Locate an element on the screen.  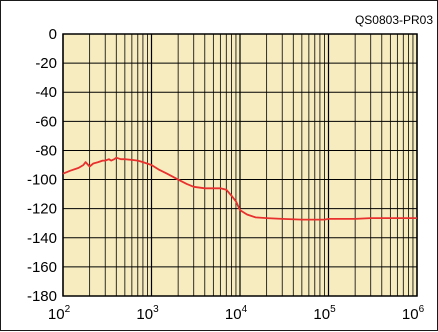
y-tick-label: -100 is located at coordinates (42, 180).